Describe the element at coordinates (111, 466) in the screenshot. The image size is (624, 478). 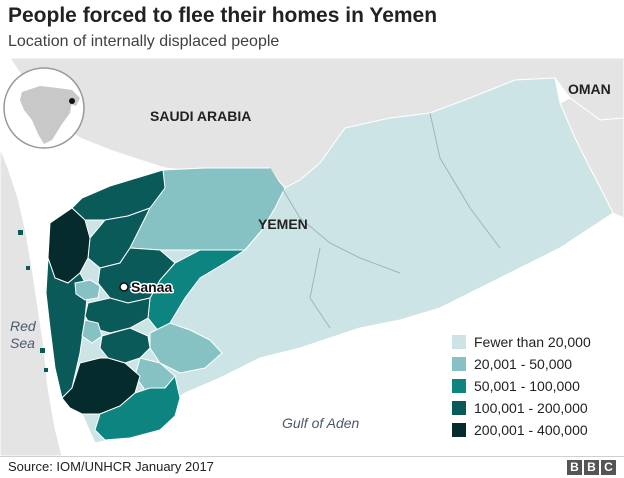
I see `source-note: Source: IOM/UNHCR January 2017` at that location.